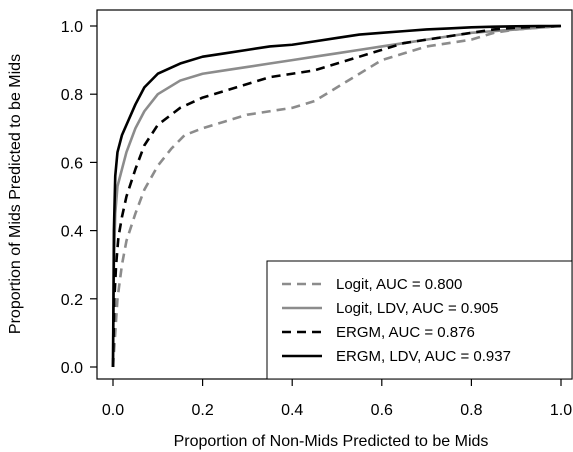  What do you see at coordinates (72, 163) in the screenshot?
I see `y-tick-label-3: 0.6` at bounding box center [72, 163].